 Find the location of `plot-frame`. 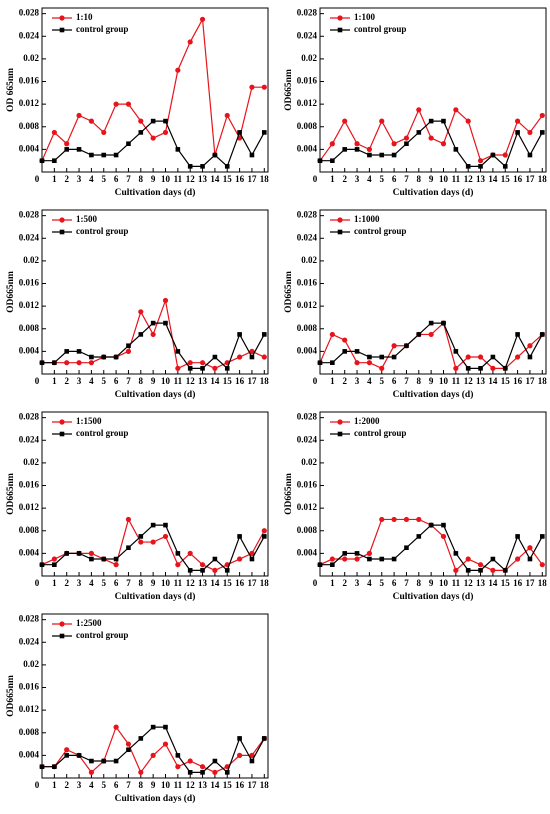

plot-frame is located at coordinates (433, 90).